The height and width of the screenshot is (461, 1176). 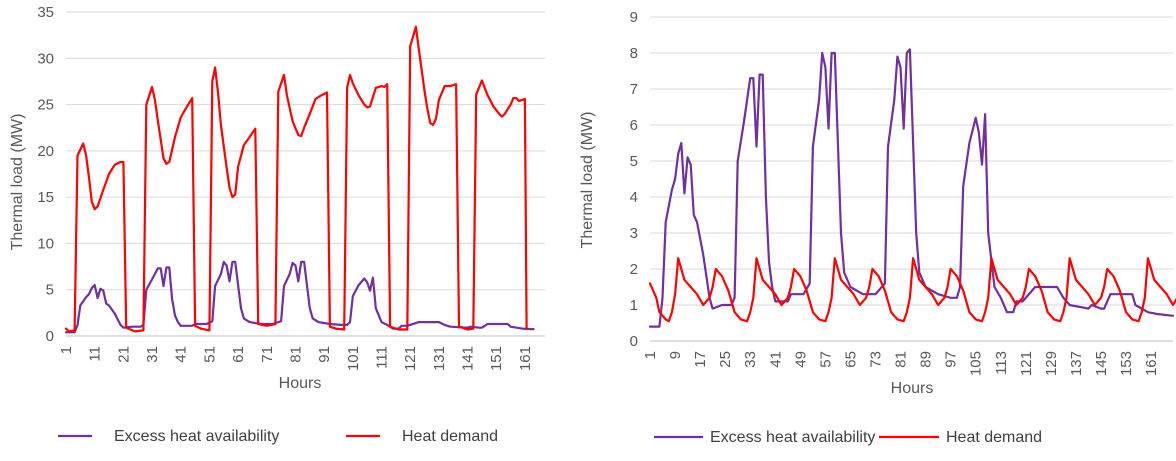 What do you see at coordinates (800, 359) in the screenshot?
I see `x-tick-label: 49` at bounding box center [800, 359].